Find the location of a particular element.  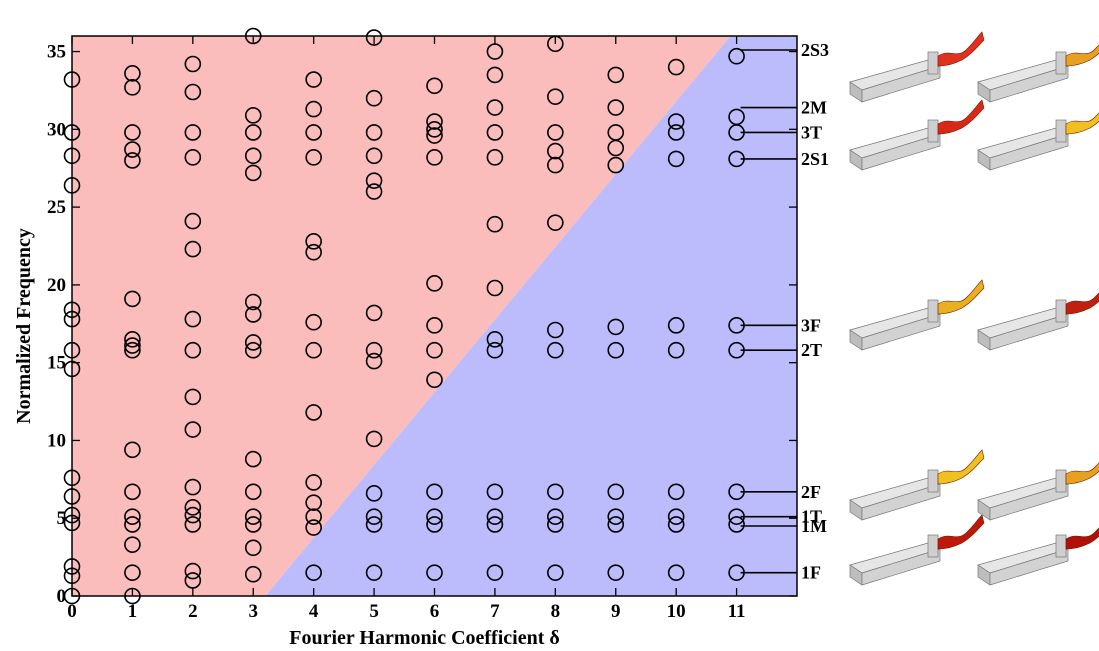

mode-label: 2M is located at coordinates (814, 108).